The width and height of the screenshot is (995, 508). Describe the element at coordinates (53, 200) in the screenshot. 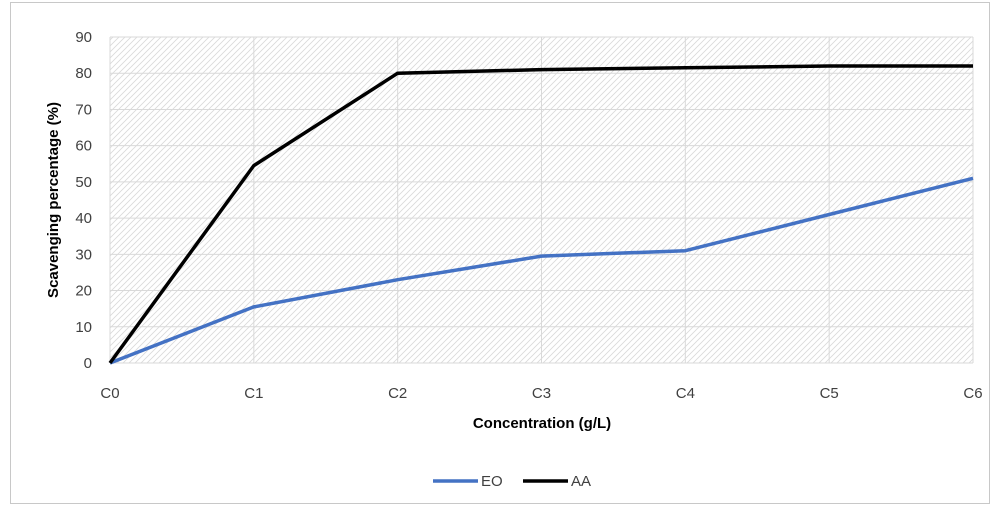

I see `y-axis-title: Scavenging percentage (%)` at that location.